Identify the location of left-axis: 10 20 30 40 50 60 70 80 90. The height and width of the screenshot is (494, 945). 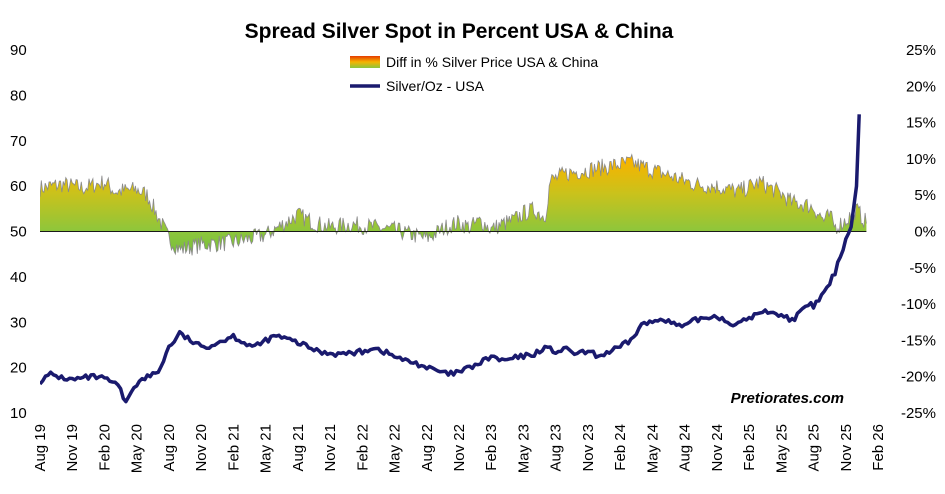
(18, 232).